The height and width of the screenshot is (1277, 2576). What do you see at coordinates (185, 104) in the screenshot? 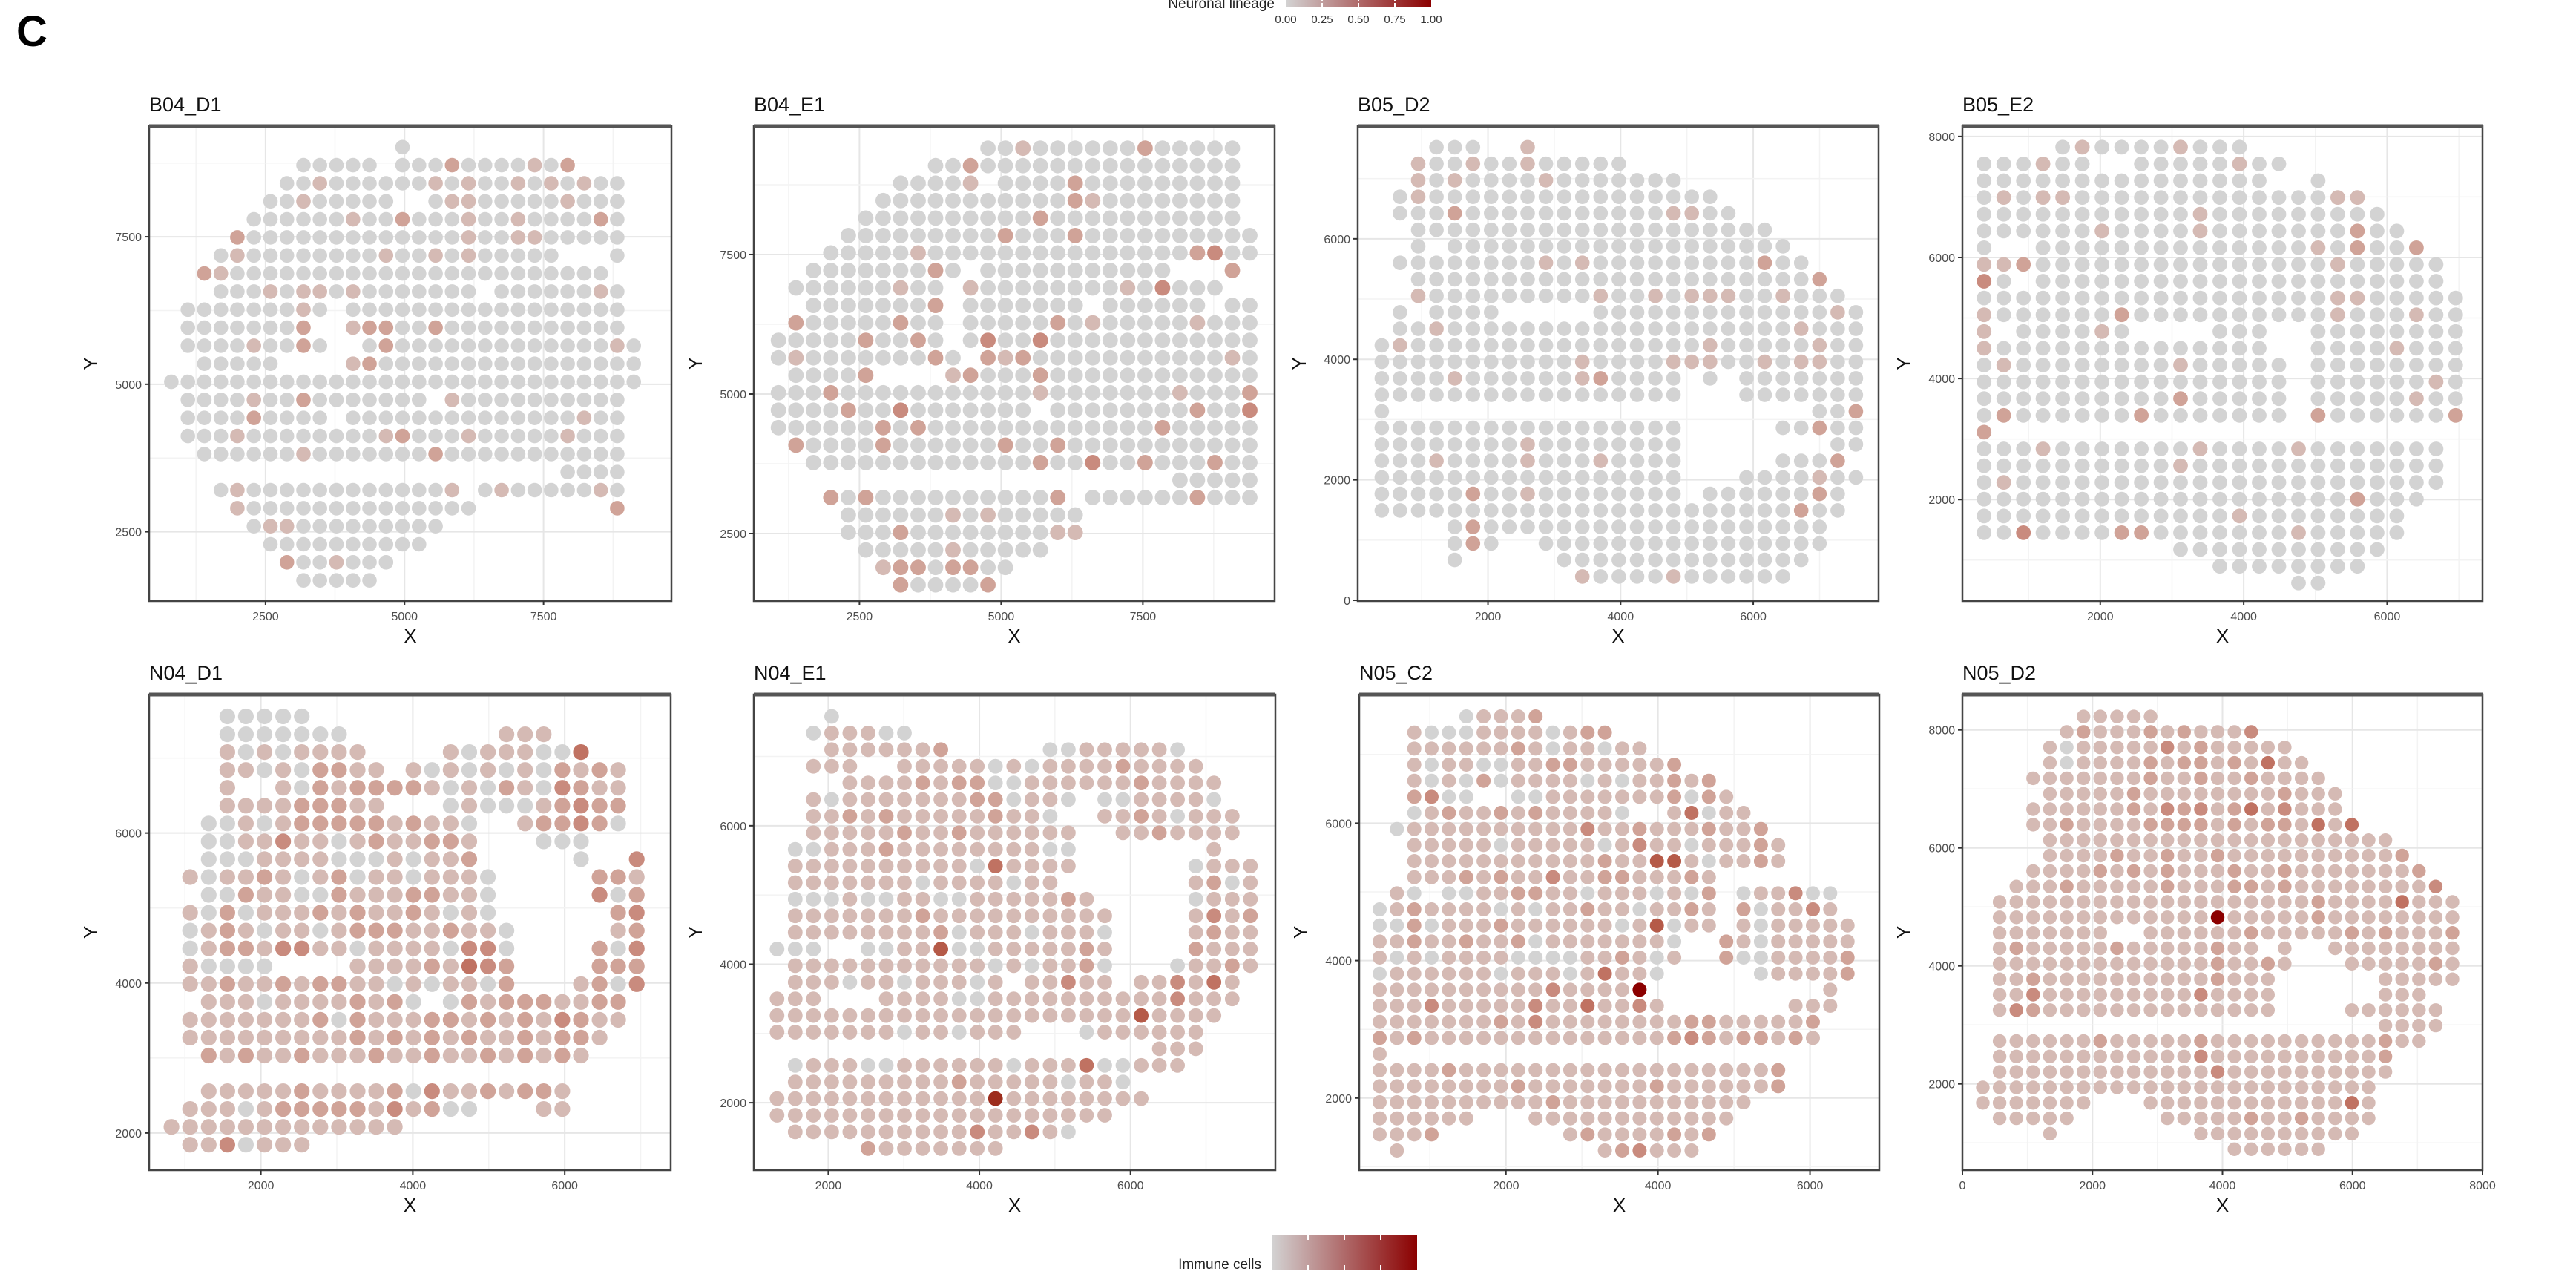
I see `panel-title: B04_D1` at bounding box center [185, 104].